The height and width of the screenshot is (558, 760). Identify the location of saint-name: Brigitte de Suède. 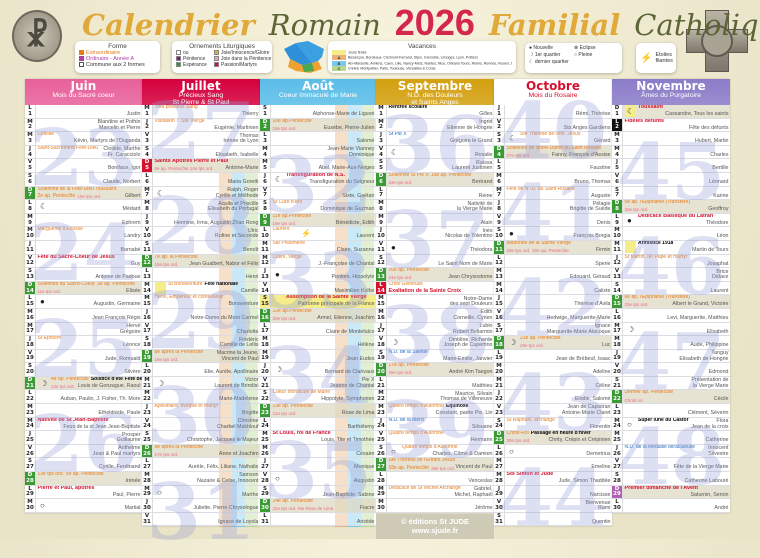
(590, 209).